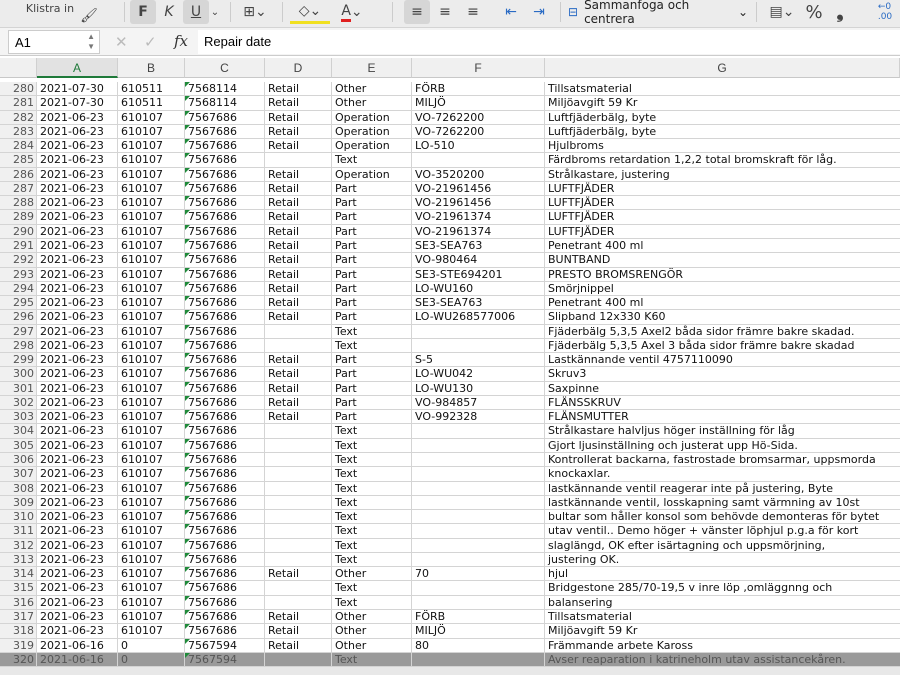 The image size is (900, 675). What do you see at coordinates (722, 289) in the screenshot?
I see `description-cell: Smörjnippel` at bounding box center [722, 289].